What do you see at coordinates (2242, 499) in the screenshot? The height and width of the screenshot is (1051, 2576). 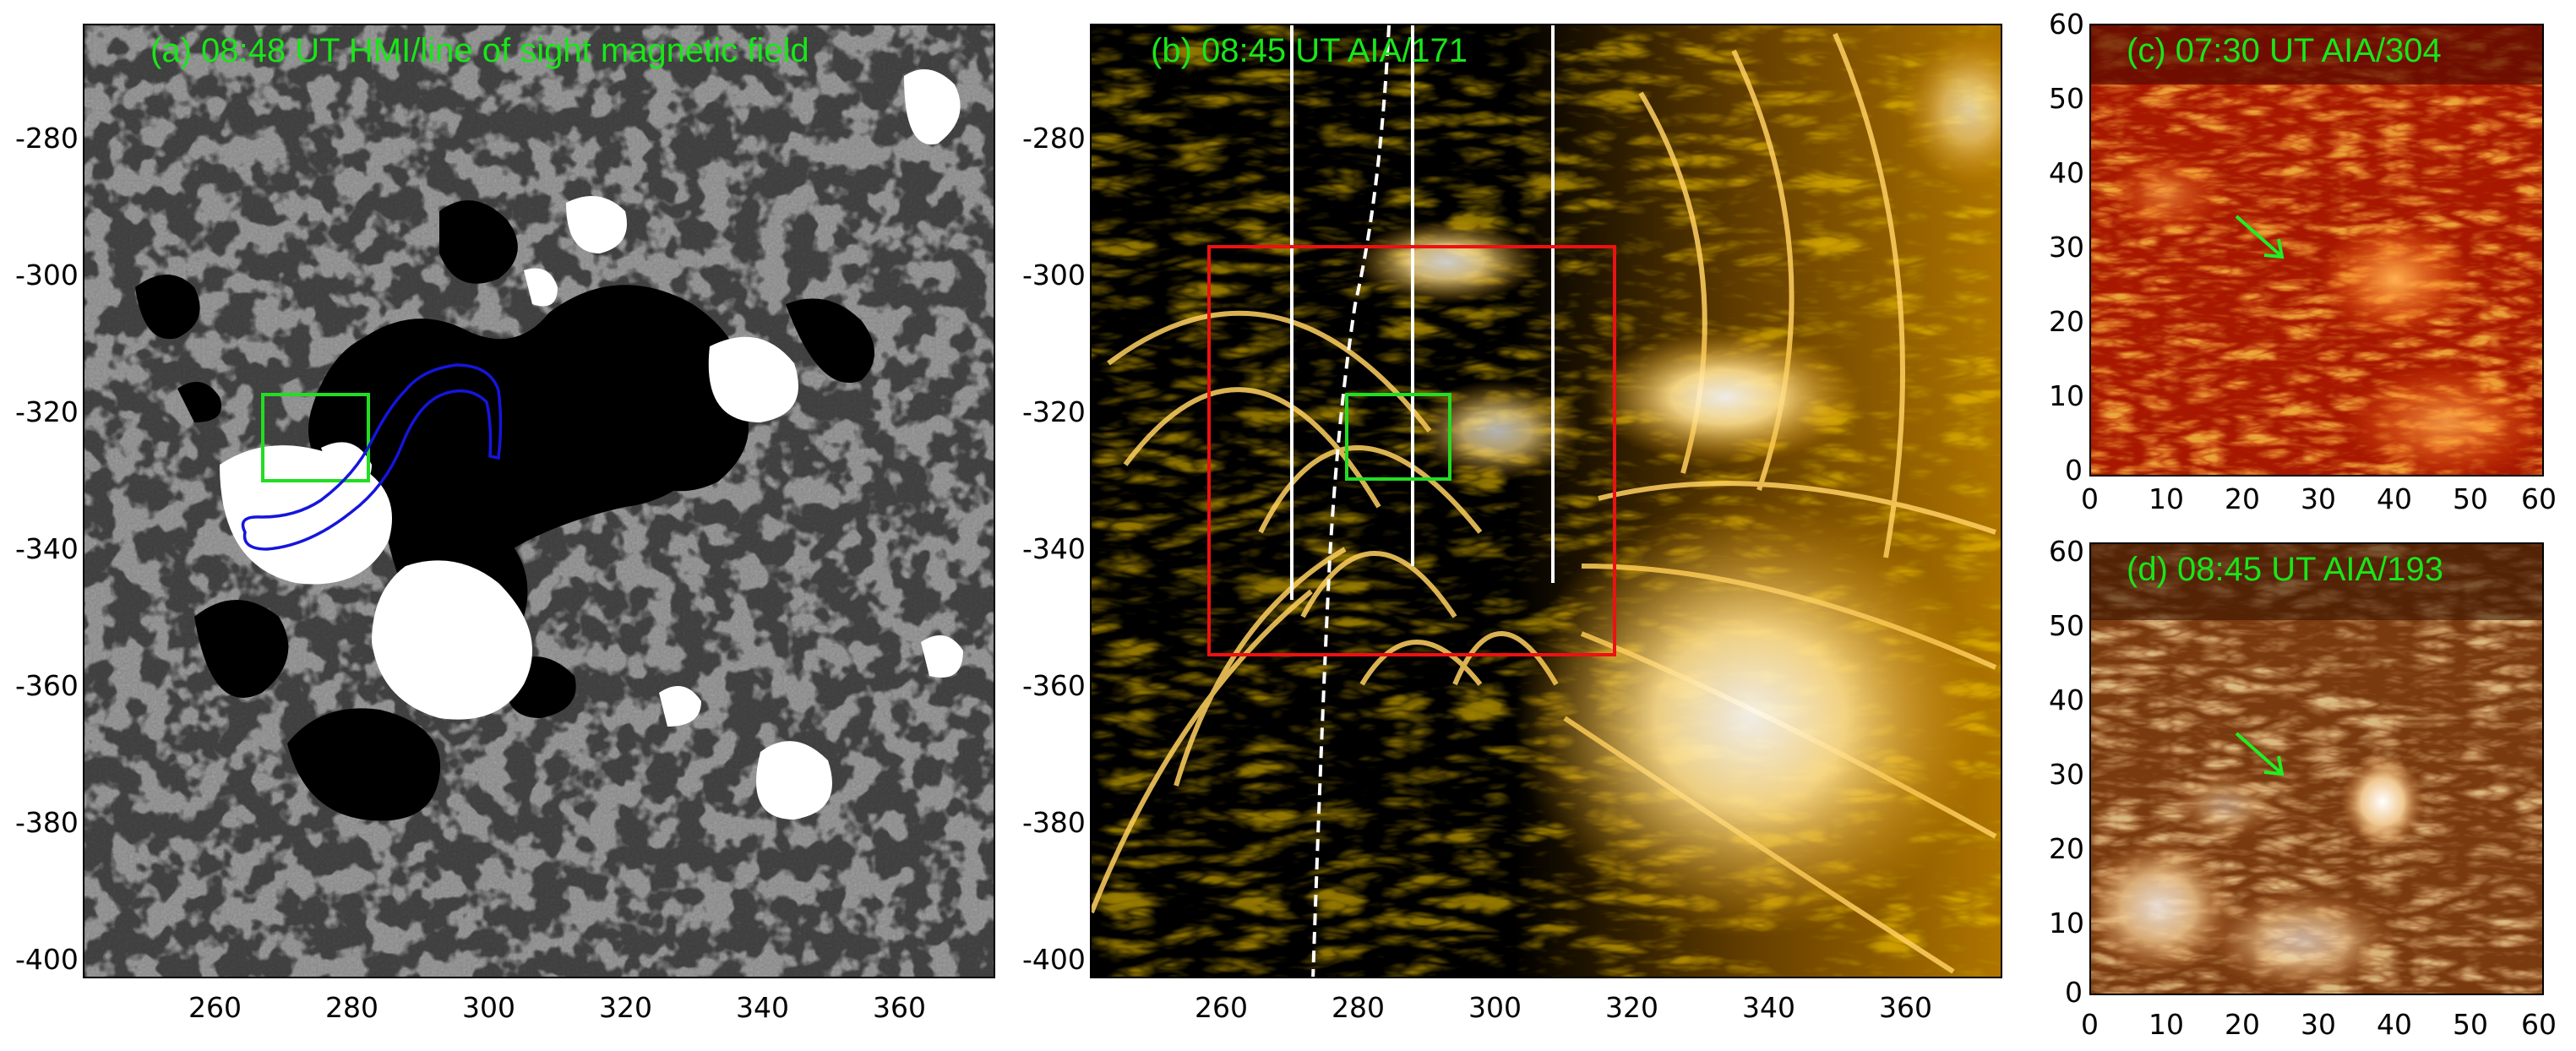 I see `c-xtick: 20` at bounding box center [2242, 499].